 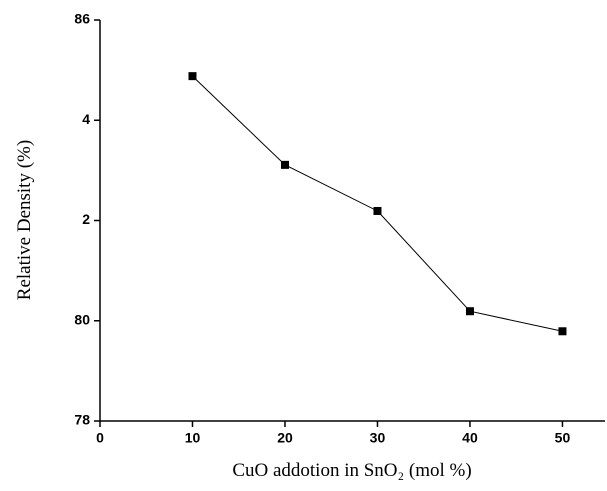 What do you see at coordinates (82, 19) in the screenshot?
I see `y-tick-label: 86` at bounding box center [82, 19].